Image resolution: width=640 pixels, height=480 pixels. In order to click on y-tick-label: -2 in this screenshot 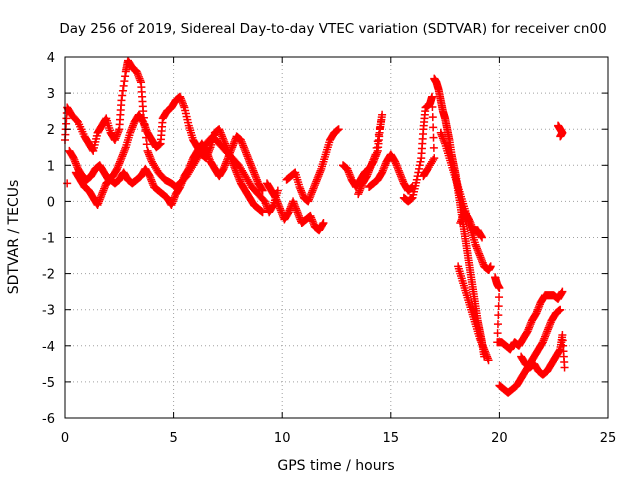, I will do `click(48, 275)`.